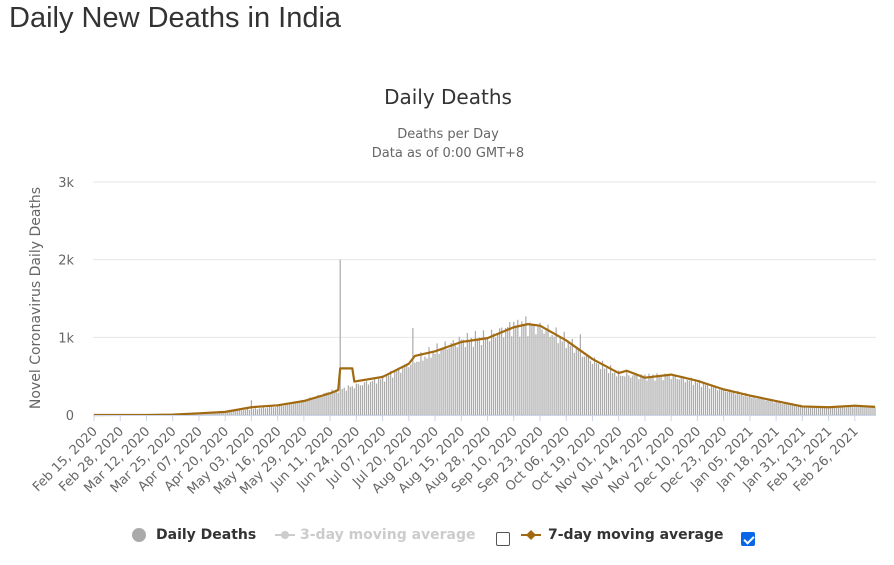  Describe the element at coordinates (636, 535) in the screenshot. I see `legend-label: 7-day moving average` at that location.